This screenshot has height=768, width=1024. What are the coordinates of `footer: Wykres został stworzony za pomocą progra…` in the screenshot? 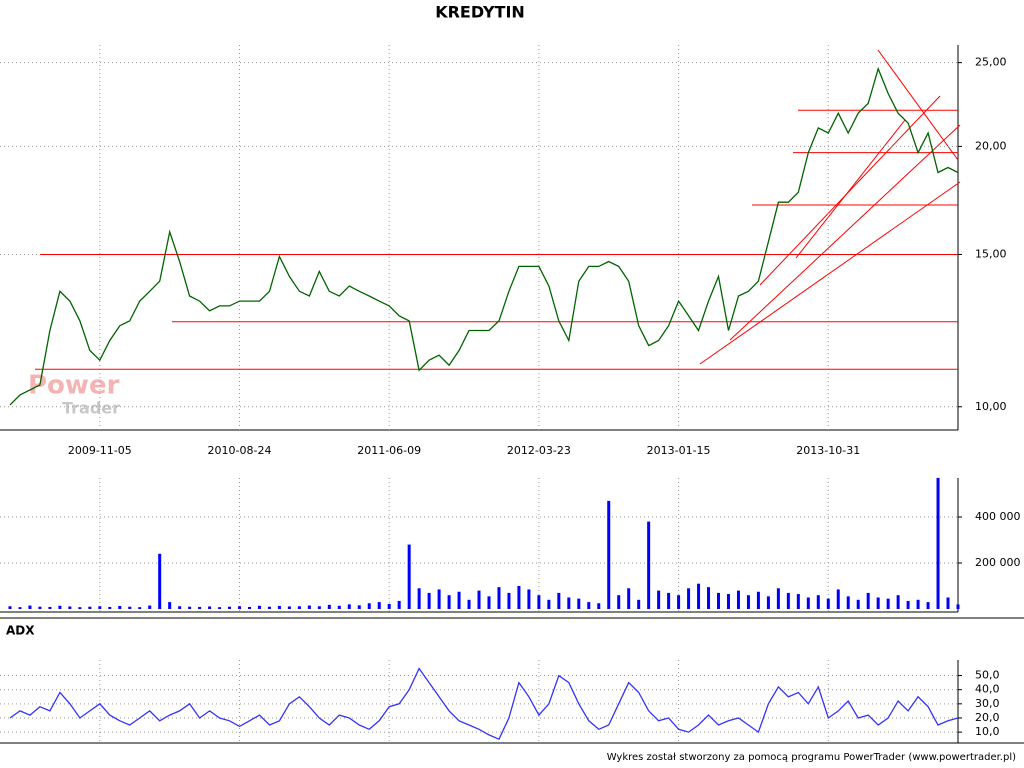 It's located at (811, 757).